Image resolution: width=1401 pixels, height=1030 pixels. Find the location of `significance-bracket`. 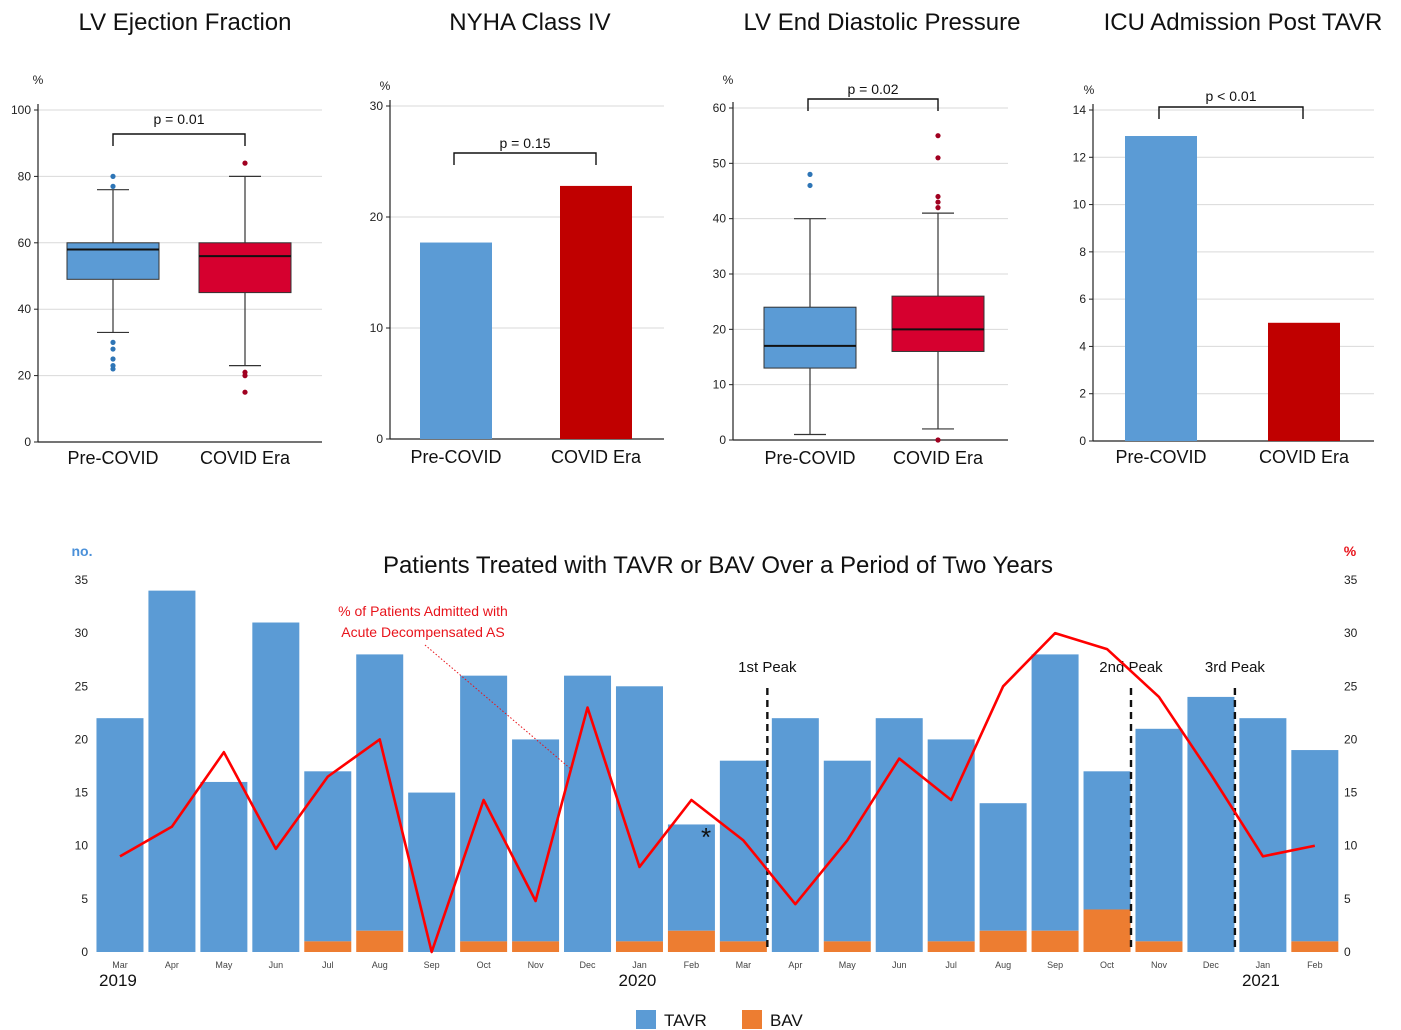

significance-bracket is located at coordinates (525, 158).